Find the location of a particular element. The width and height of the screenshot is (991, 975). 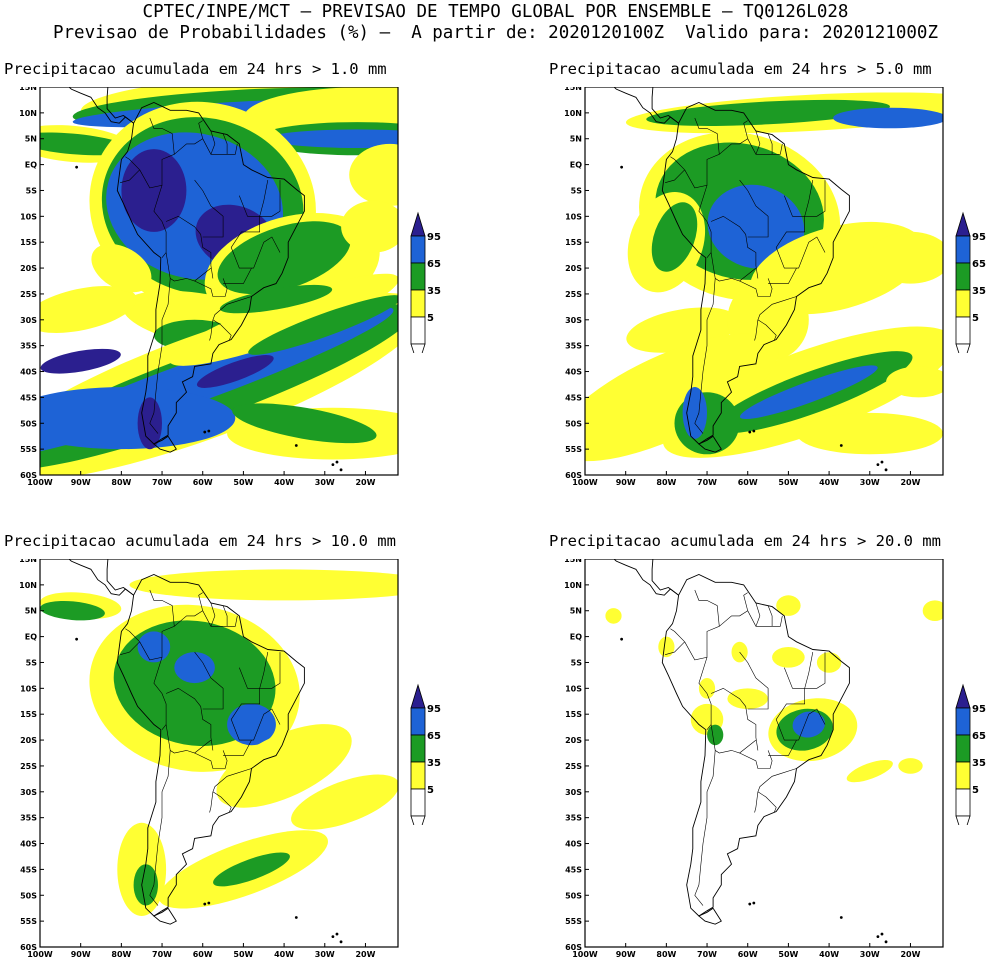

legend-level-label: 65 is located at coordinates (434, 264).